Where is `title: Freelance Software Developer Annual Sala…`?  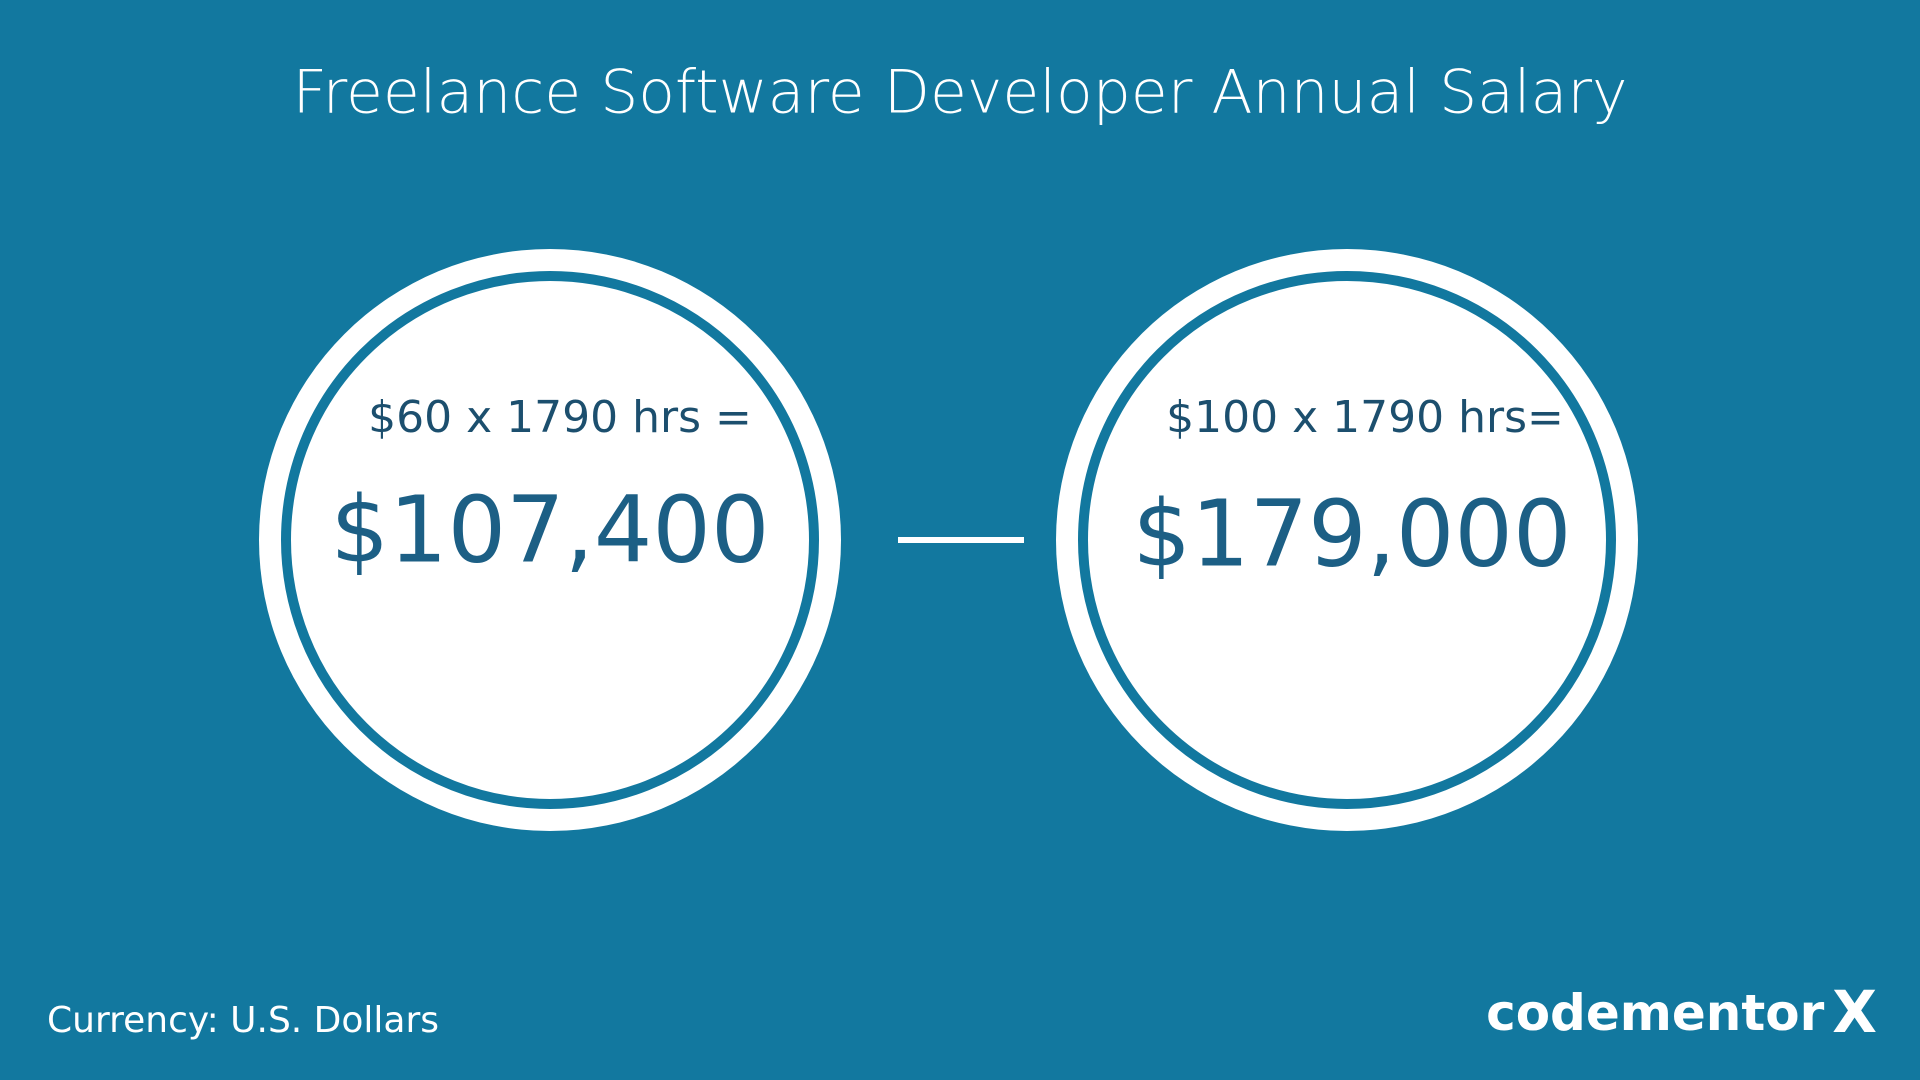
title: Freelance Software Developer Annual Sala… is located at coordinates (959, 93).